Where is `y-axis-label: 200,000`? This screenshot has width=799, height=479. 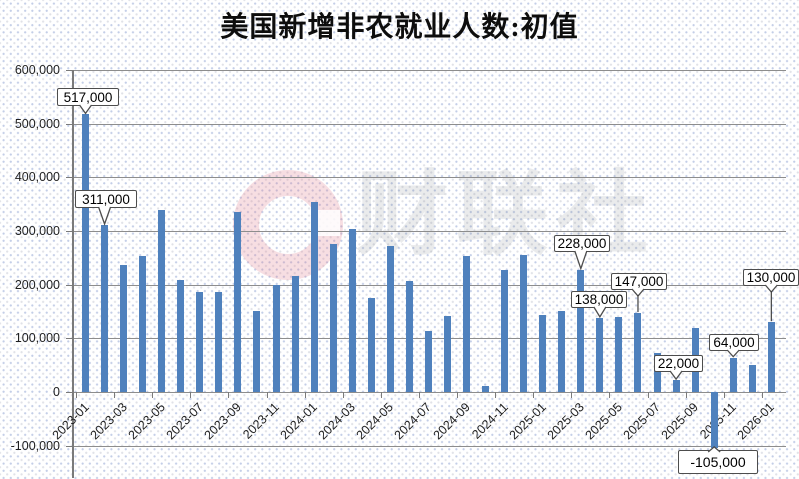
y-axis-label: 200,000 is located at coordinates (37, 284).